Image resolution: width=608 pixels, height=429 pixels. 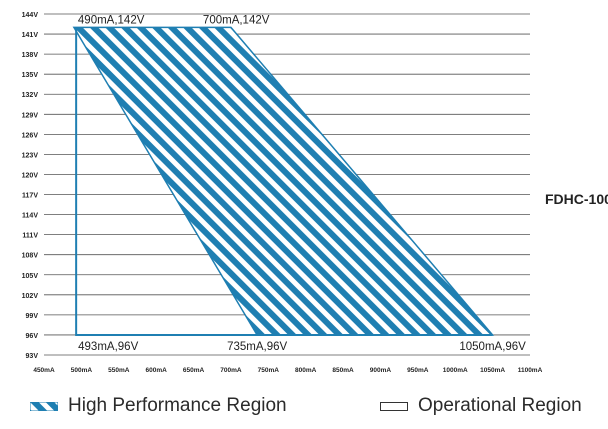 I want to click on x-tick-label: 500mA, so click(x=82, y=370).